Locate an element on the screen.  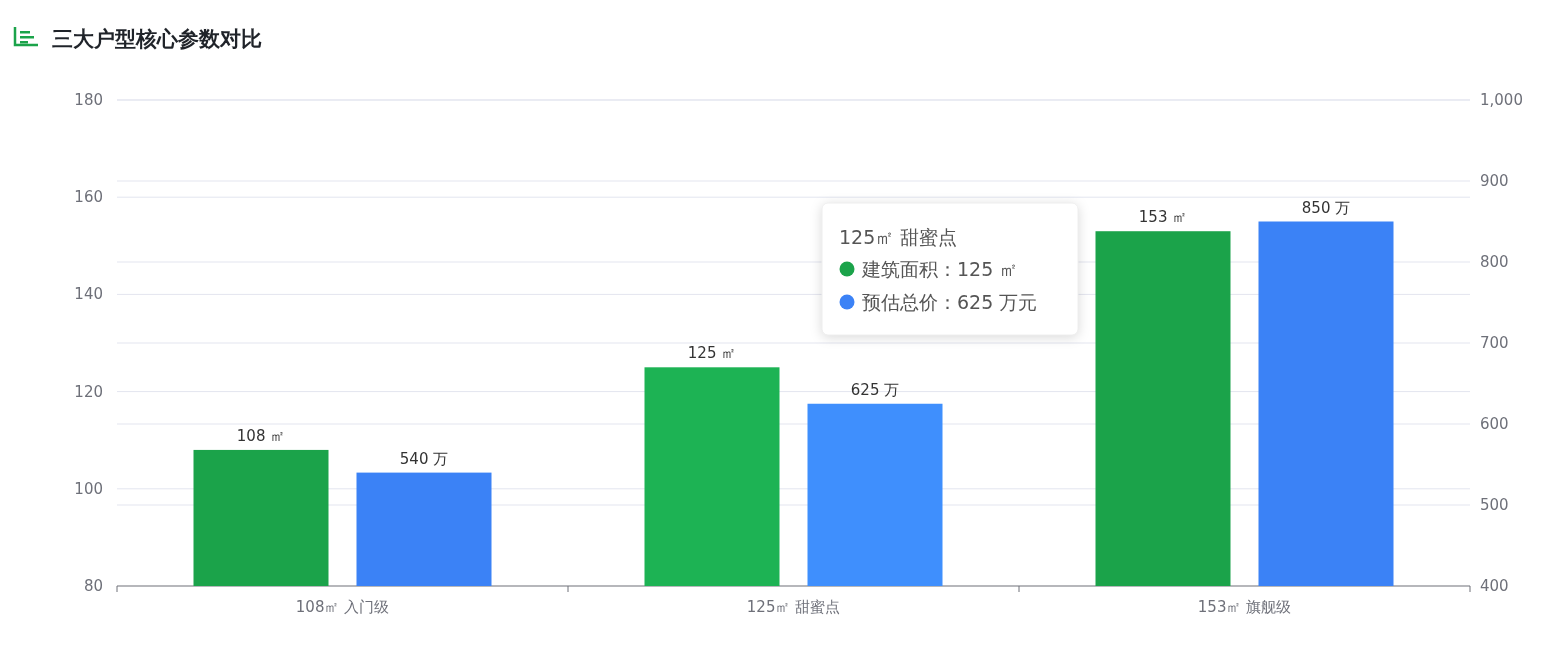
y-tick-label: 120 is located at coordinates (88, 391).